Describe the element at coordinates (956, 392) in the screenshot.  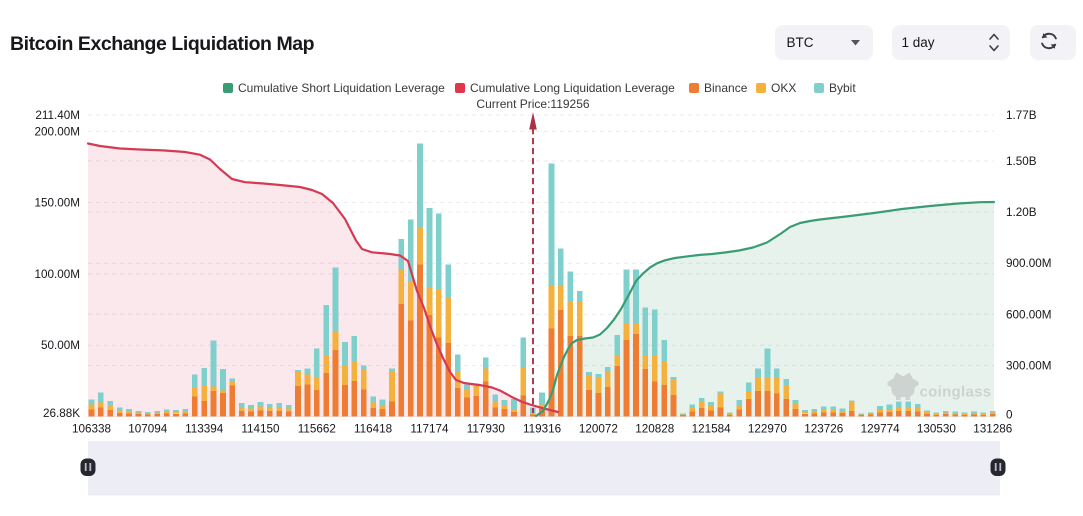
I see `svg-text: coinglass` at that location.